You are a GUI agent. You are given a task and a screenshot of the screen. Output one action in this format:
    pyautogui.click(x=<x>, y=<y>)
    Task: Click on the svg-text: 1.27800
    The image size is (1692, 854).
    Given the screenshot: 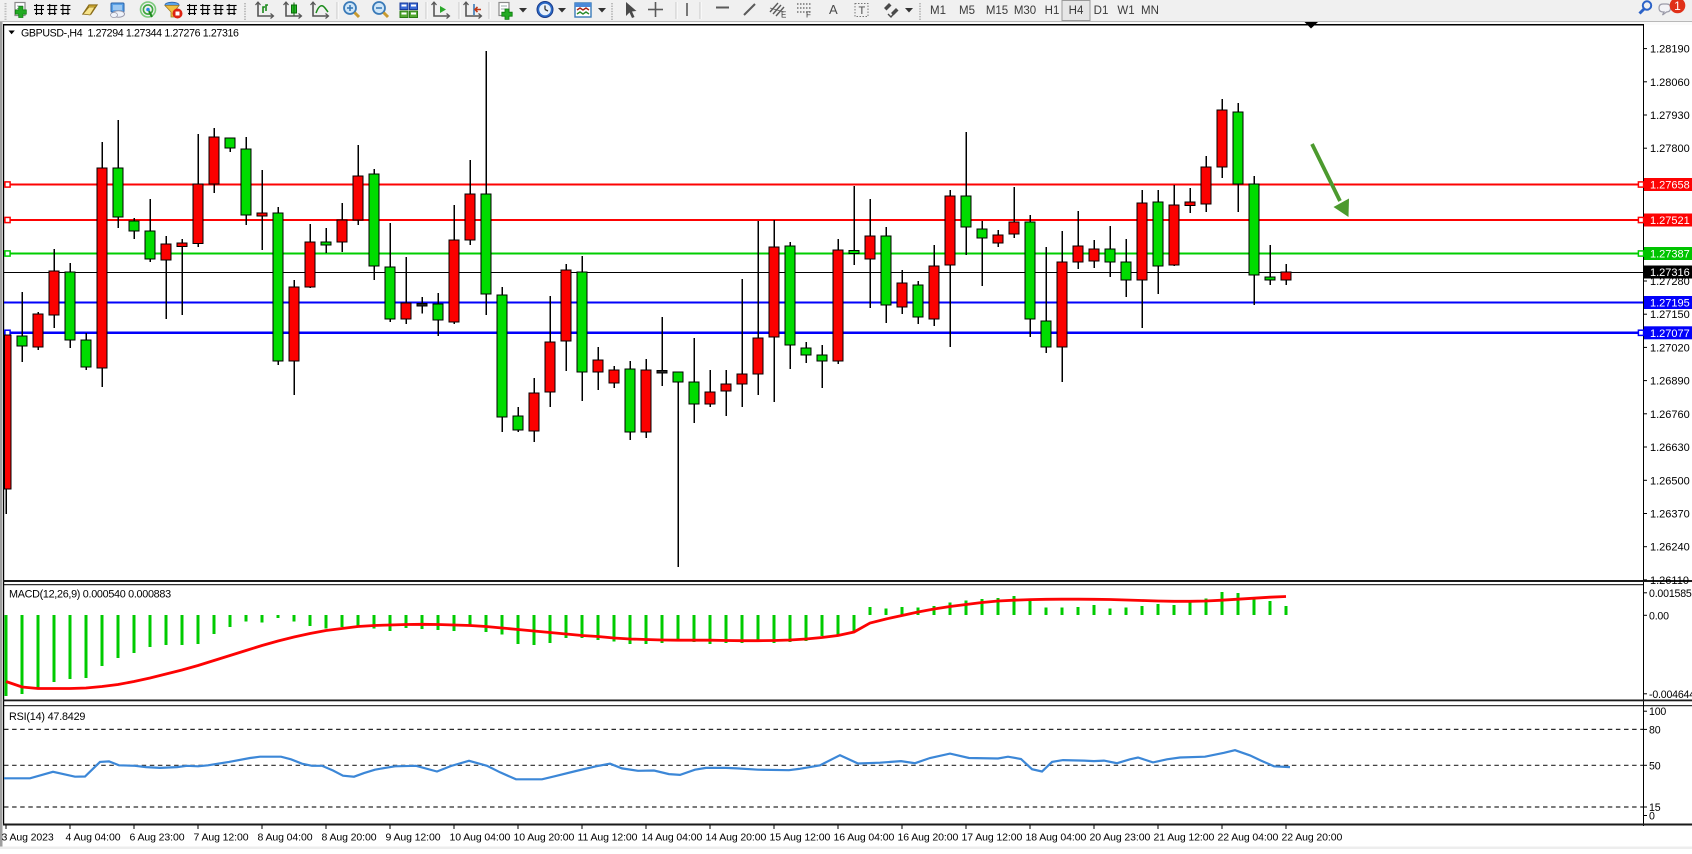 What is the action you would take?
    pyautogui.click(x=1670, y=149)
    